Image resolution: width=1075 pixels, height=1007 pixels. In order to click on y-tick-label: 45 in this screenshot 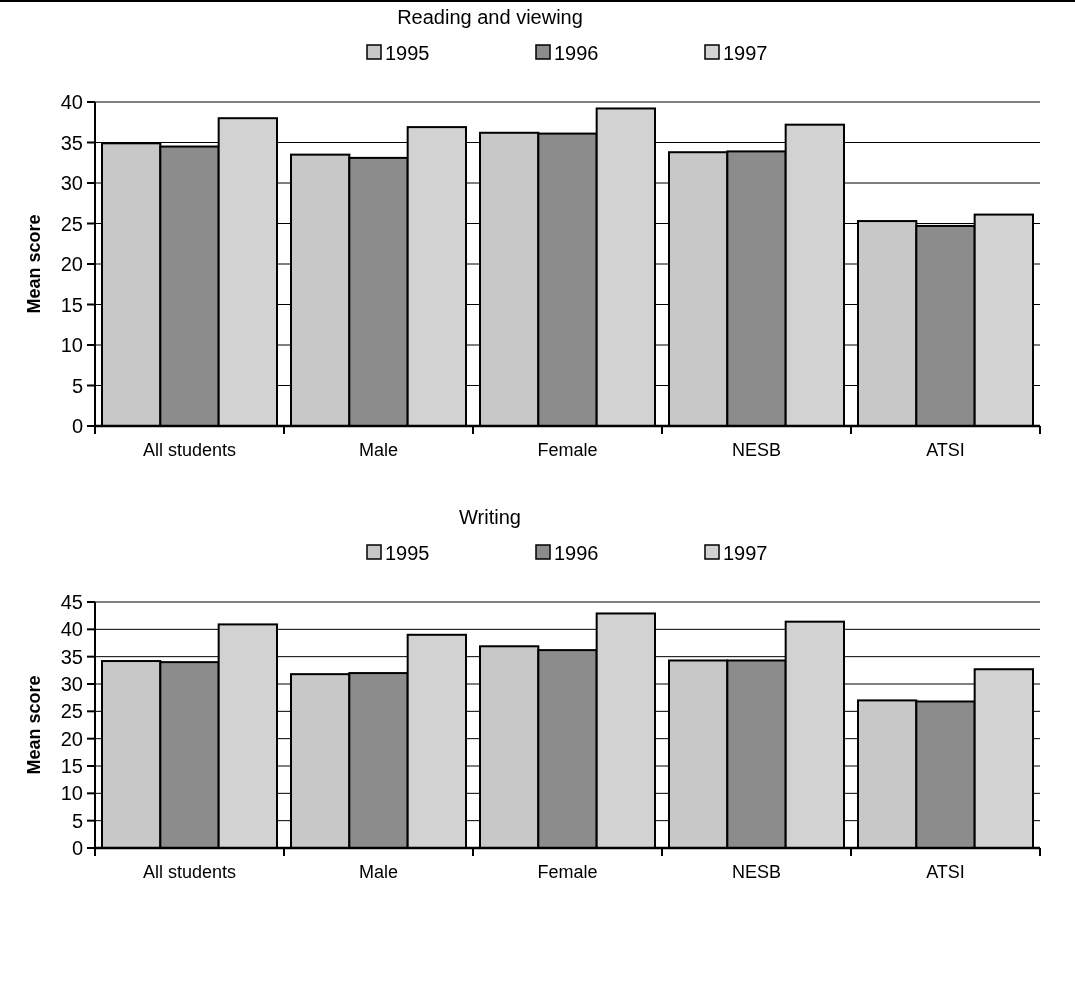, I will do `click(71, 602)`.